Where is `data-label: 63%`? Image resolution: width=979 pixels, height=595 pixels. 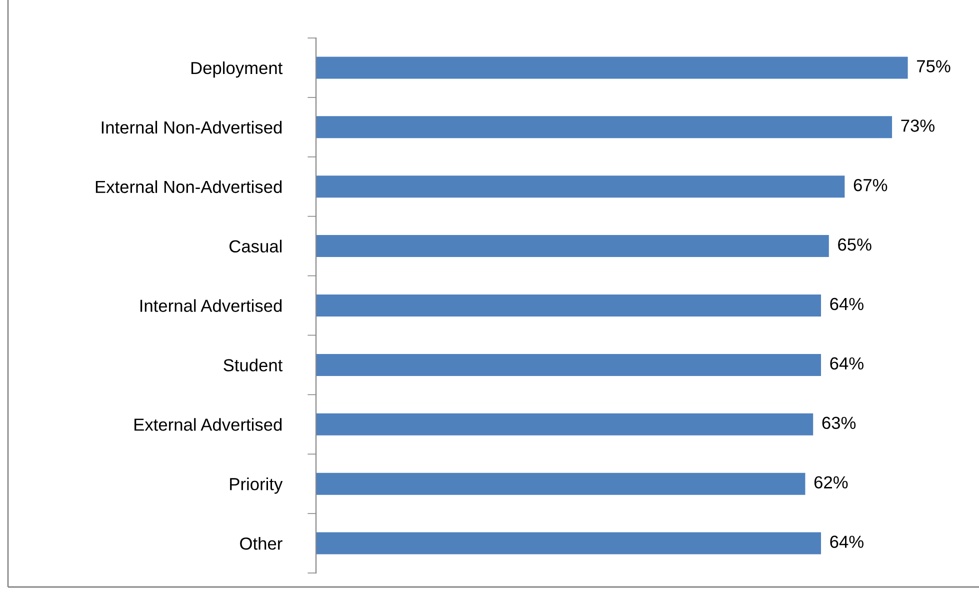
data-label: 63% is located at coordinates (839, 423).